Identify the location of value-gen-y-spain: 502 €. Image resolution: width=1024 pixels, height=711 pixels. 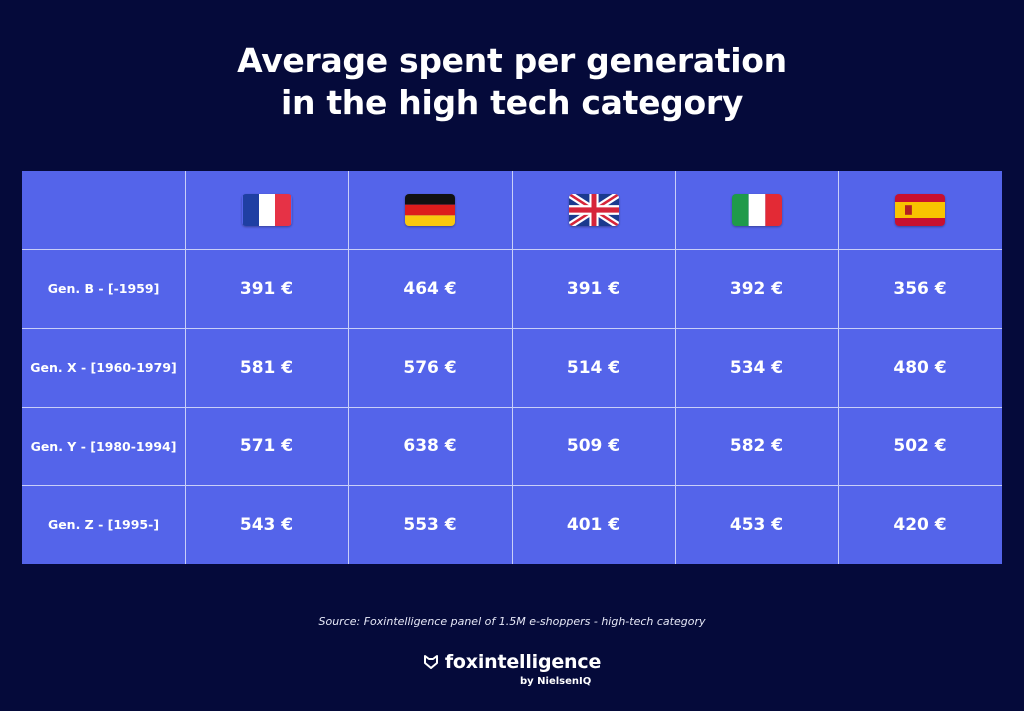
(920, 446).